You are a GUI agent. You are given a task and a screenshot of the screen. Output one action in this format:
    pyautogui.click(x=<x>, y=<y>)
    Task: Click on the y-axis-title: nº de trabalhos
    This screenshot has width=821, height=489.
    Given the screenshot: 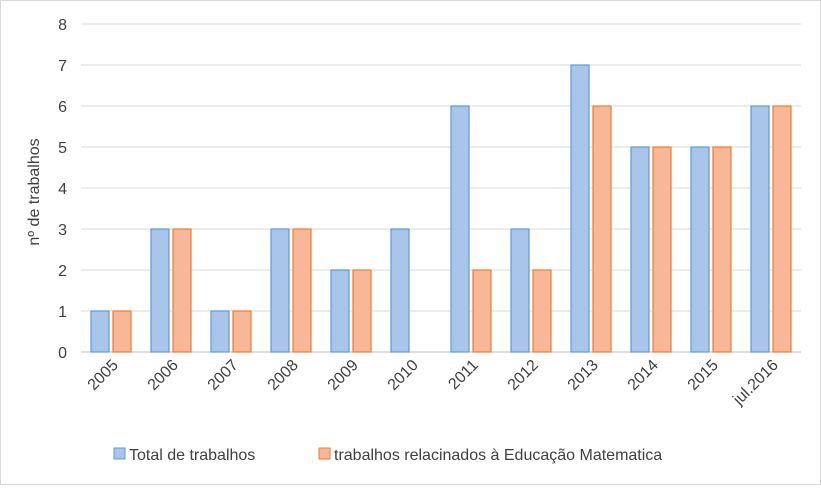 What is the action you would take?
    pyautogui.click(x=34, y=191)
    